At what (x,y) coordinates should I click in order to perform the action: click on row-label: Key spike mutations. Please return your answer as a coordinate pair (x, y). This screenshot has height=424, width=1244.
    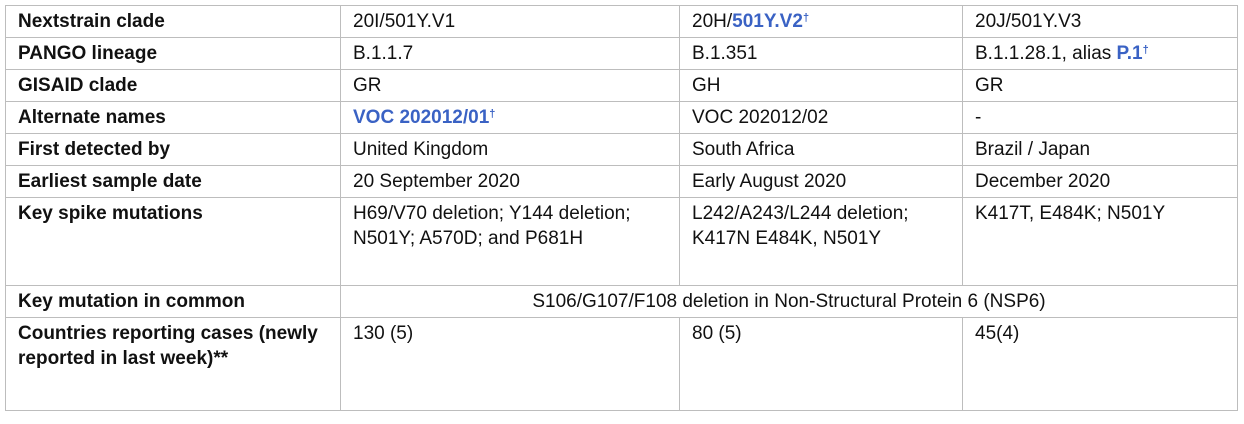
    Looking at the image, I should click on (173, 241).